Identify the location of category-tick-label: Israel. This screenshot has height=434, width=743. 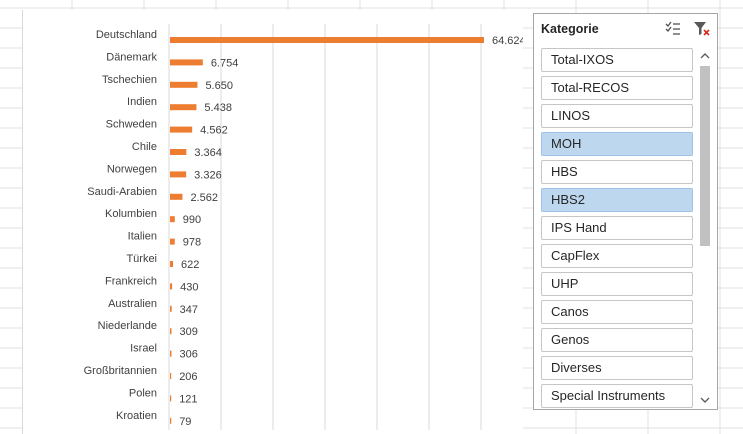
(143, 349).